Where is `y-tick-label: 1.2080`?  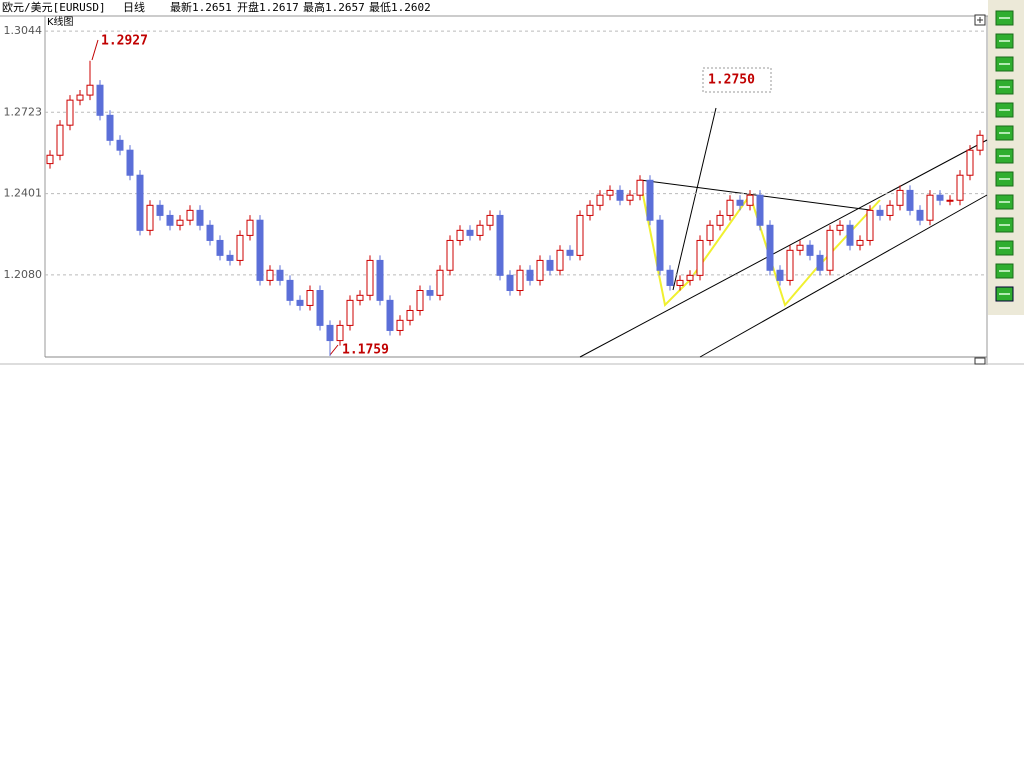 y-tick-label: 1.2080 is located at coordinates (23, 274).